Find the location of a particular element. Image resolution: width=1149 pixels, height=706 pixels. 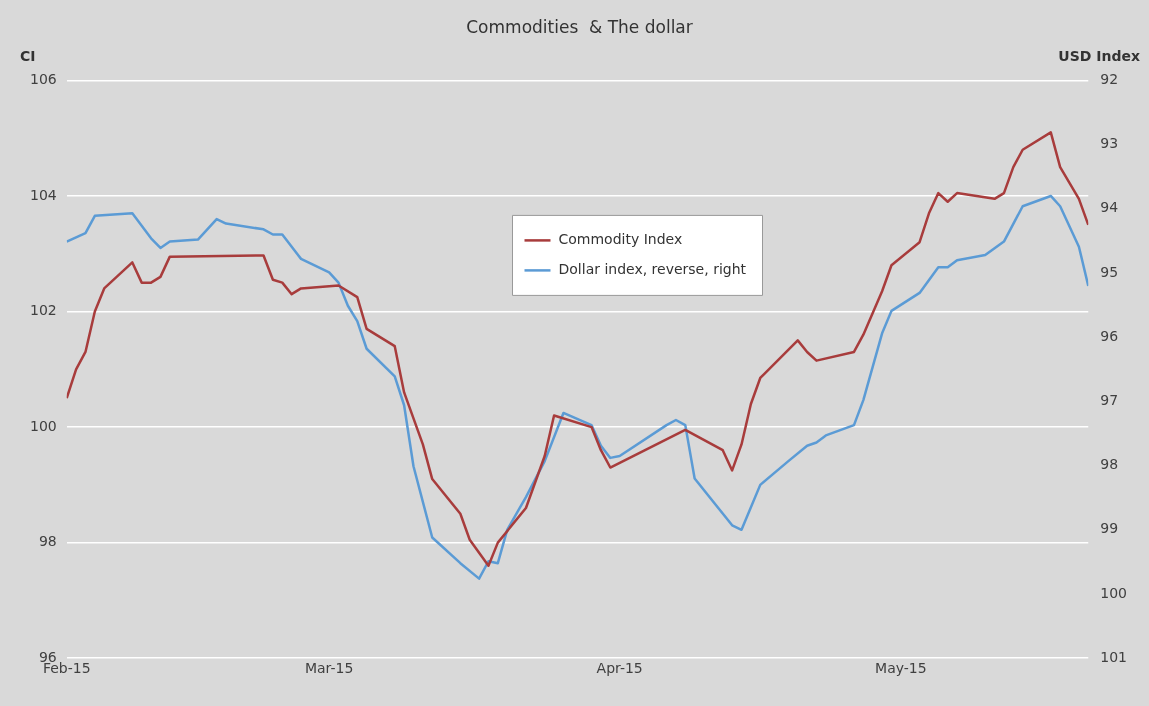

y-axis-title: CI is located at coordinates (28, 56).